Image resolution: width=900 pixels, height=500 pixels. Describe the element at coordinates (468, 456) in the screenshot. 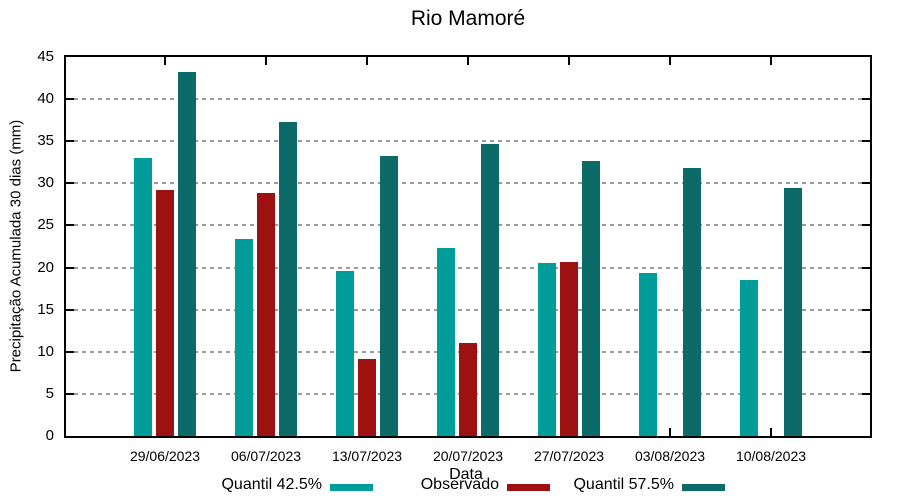

I see `x-tick-label: 20/07/2023` at that location.